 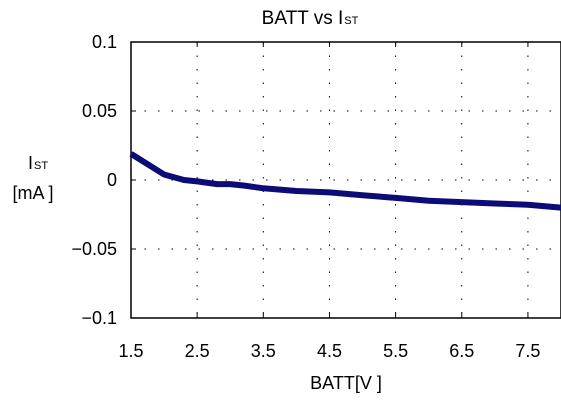 I want to click on series-group, so click(x=345, y=181).